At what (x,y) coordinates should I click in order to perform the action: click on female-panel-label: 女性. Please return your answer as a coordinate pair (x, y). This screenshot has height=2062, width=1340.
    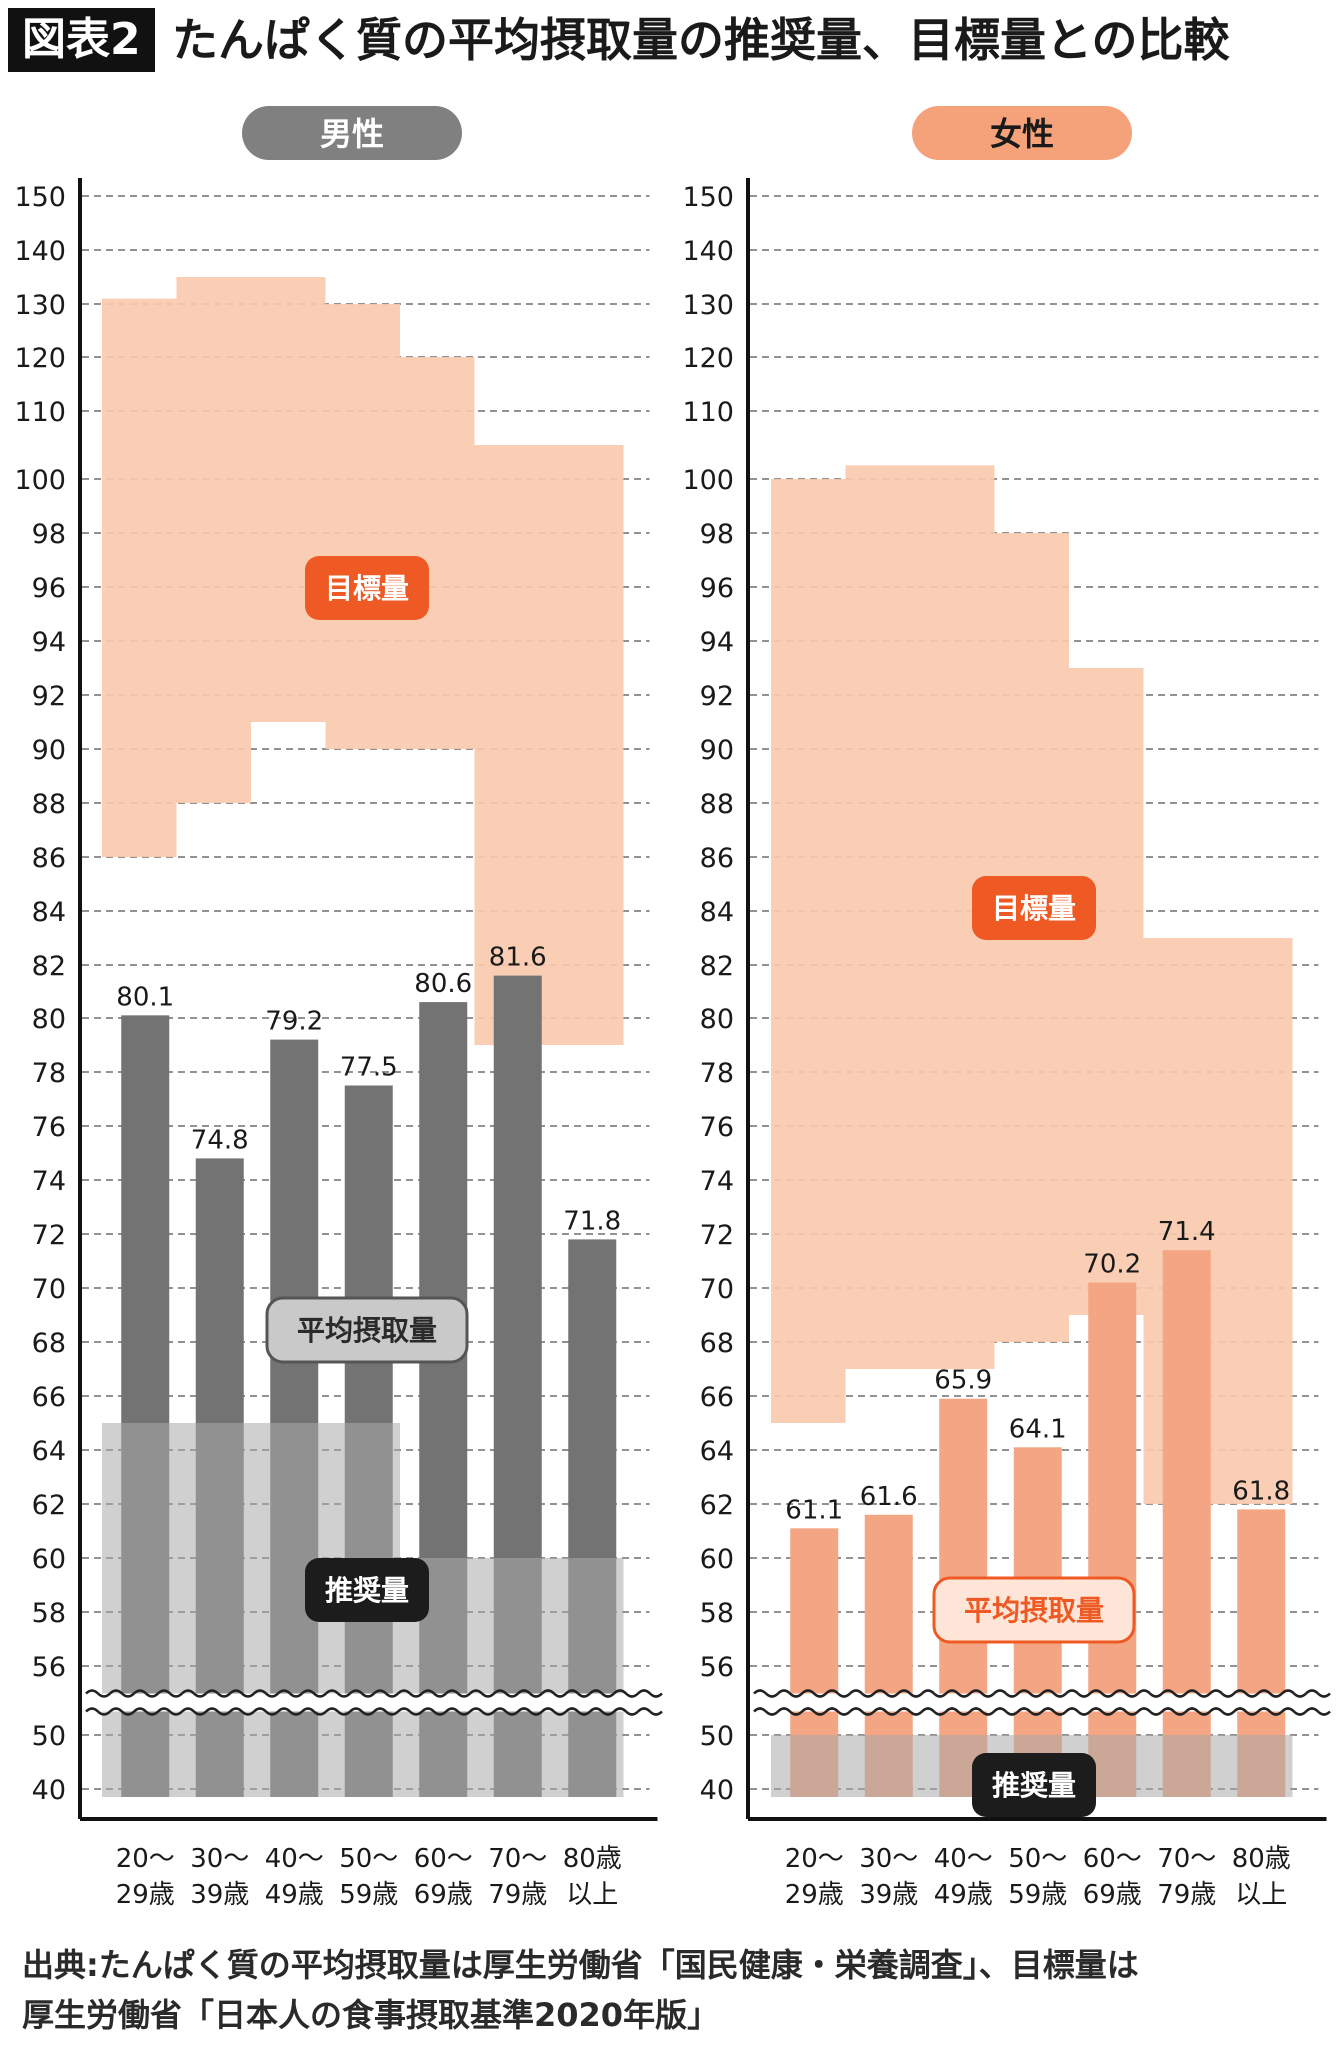
    Looking at the image, I should click on (1022, 134).